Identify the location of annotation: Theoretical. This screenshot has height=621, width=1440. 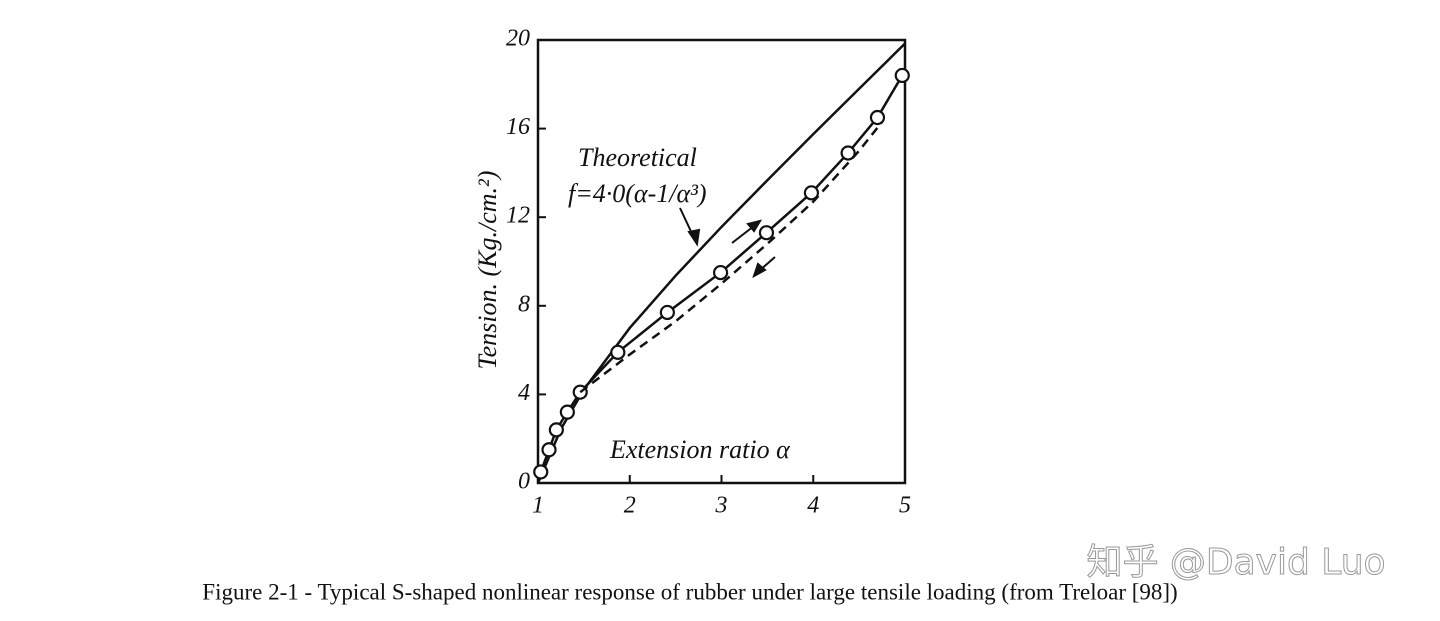
(637, 157).